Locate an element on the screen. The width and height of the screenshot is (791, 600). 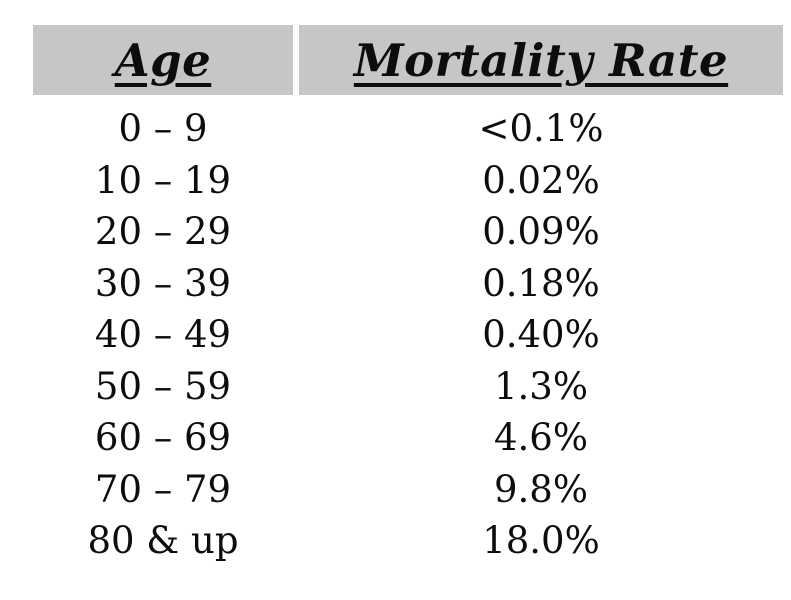
table-row: 50 – 59 1.3% is located at coordinates (408, 387).